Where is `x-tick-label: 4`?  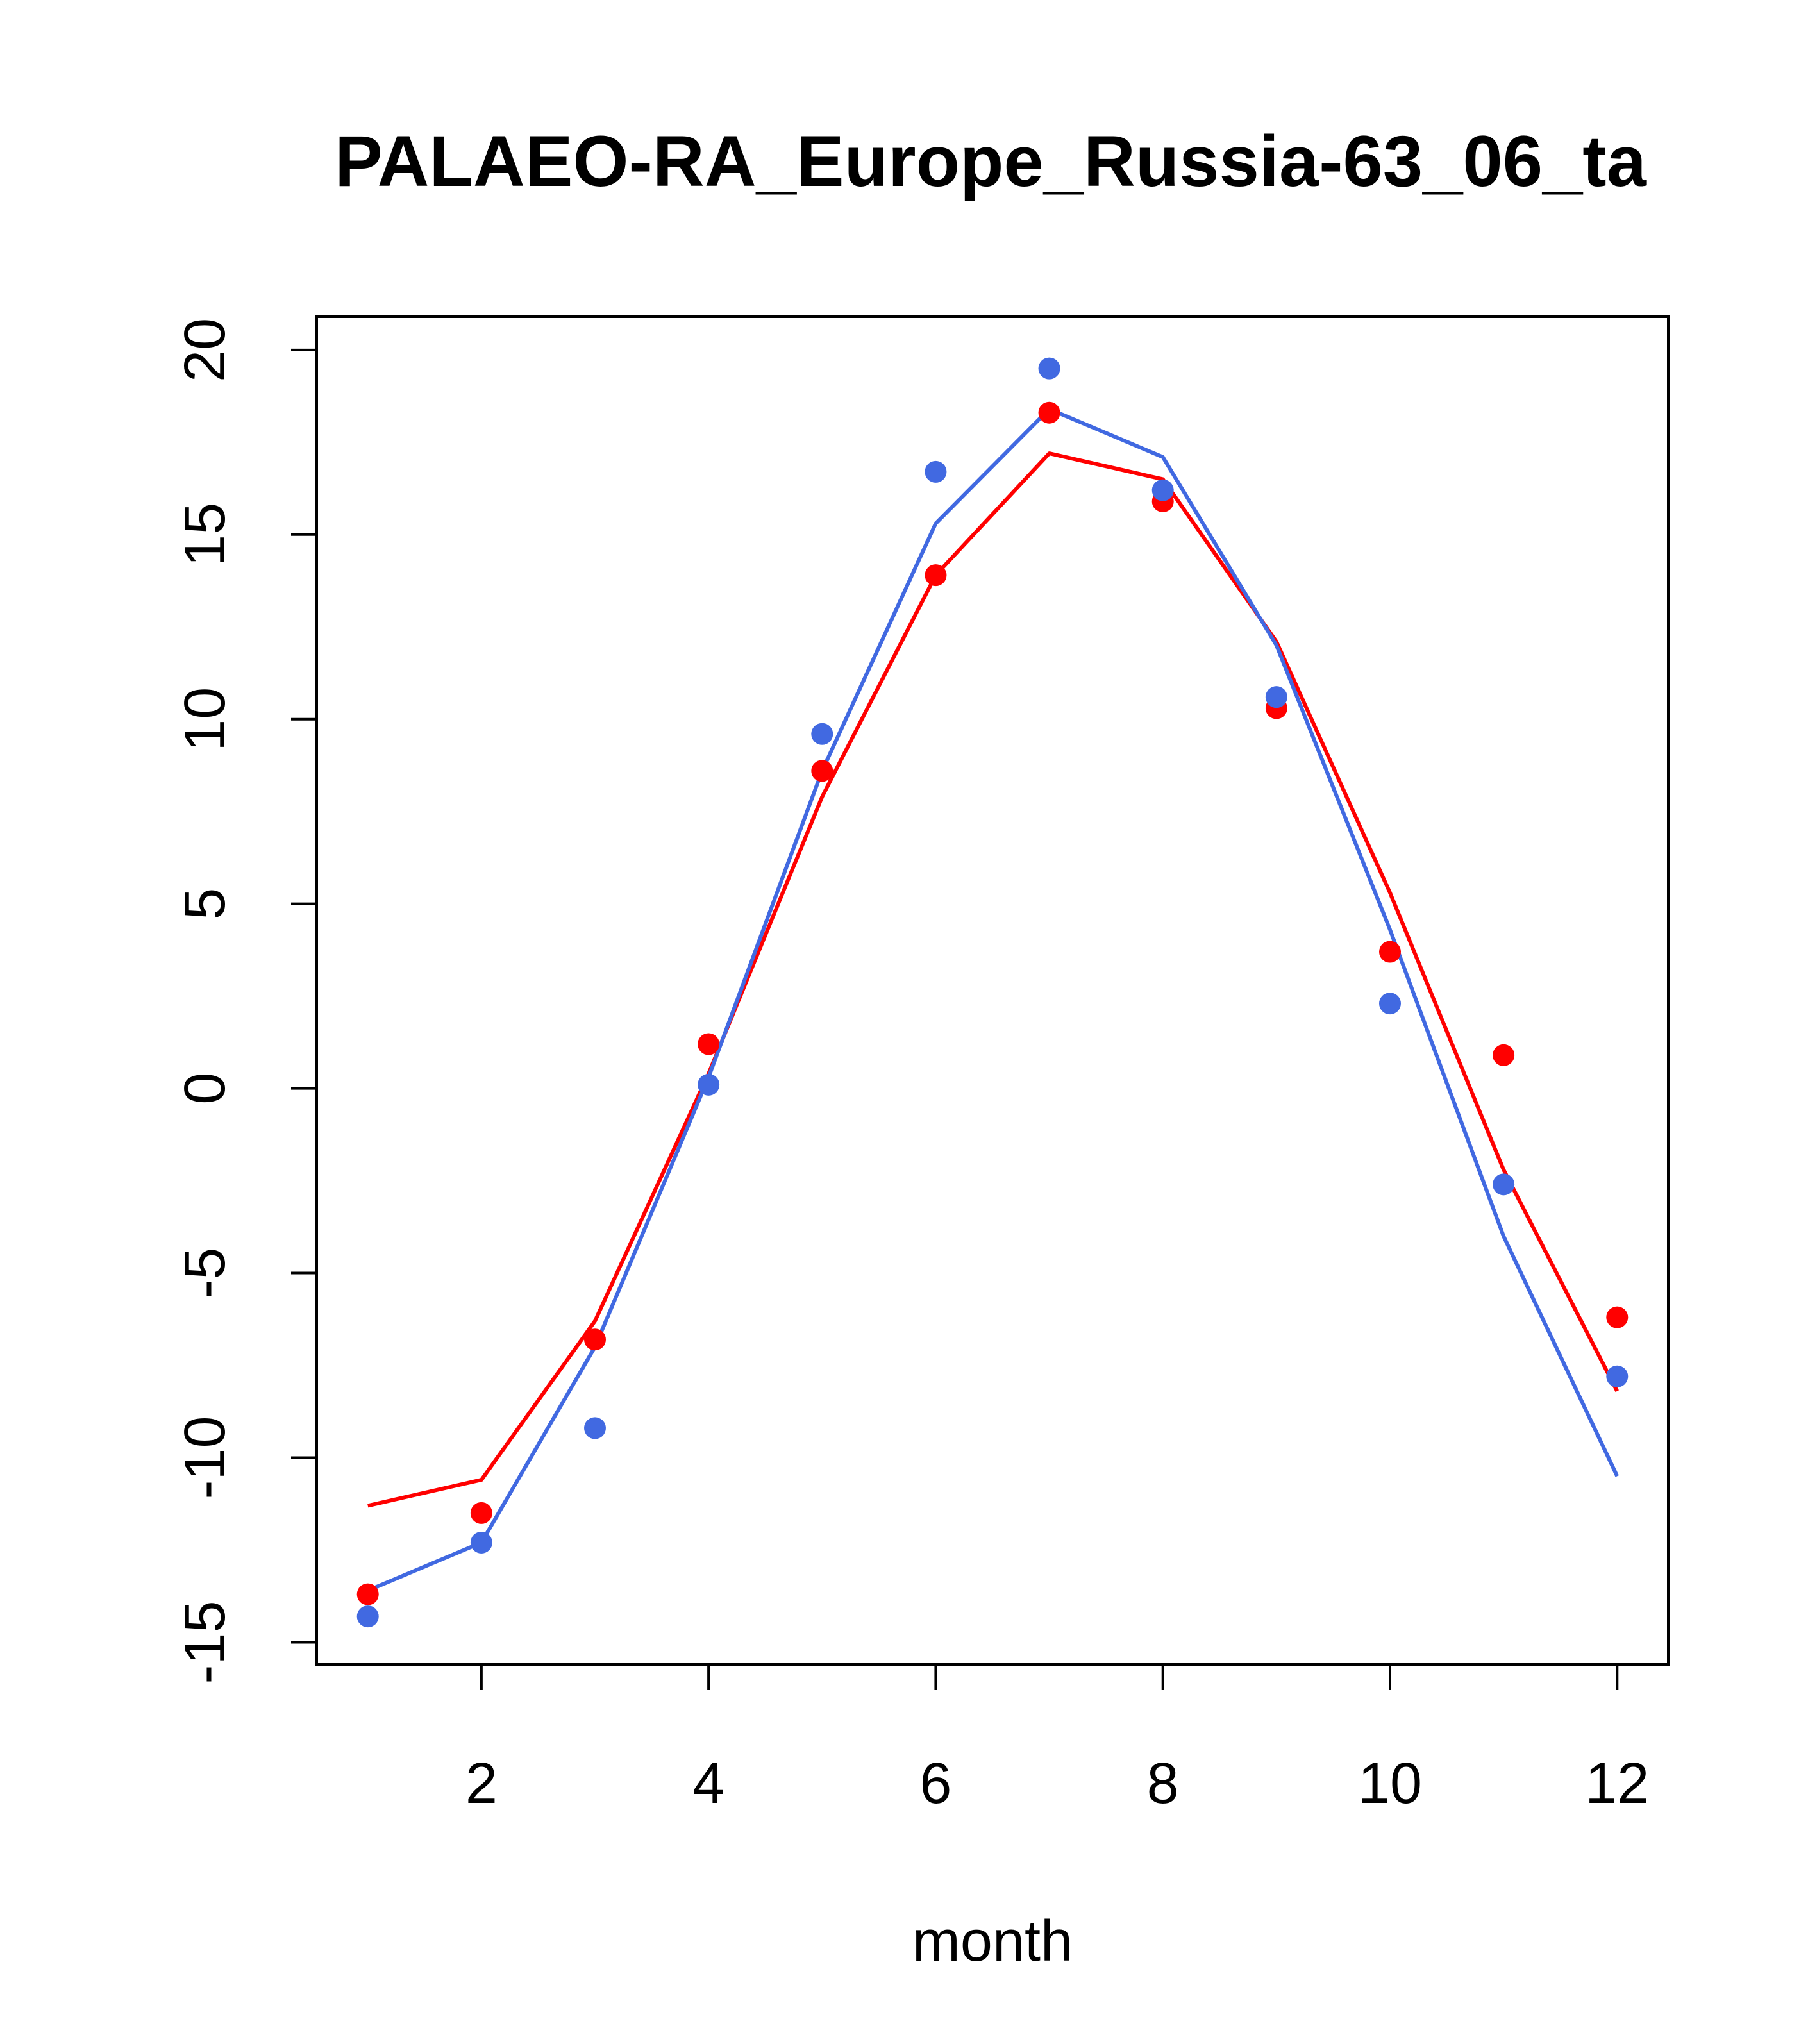 x-tick-label: 4 is located at coordinates (708, 1784).